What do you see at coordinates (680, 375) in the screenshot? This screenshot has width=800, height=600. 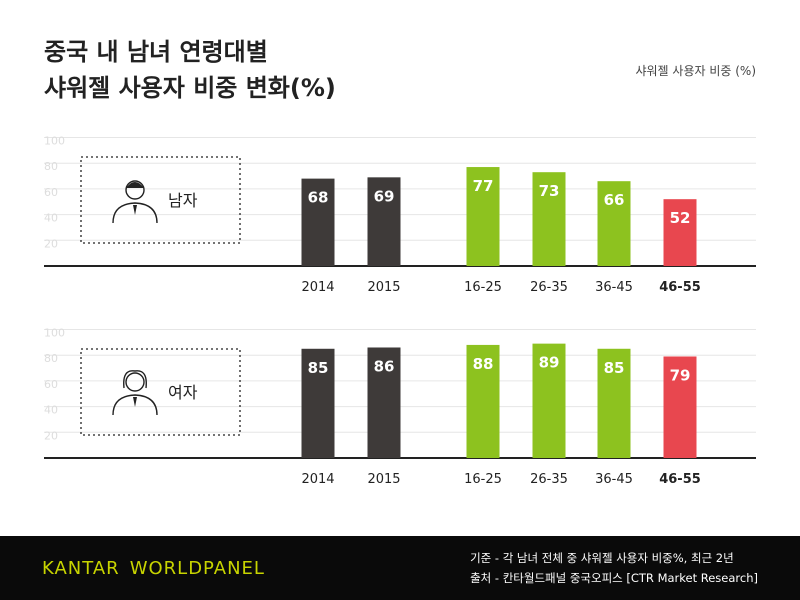 I see `bar-value-label: 79` at bounding box center [680, 375].